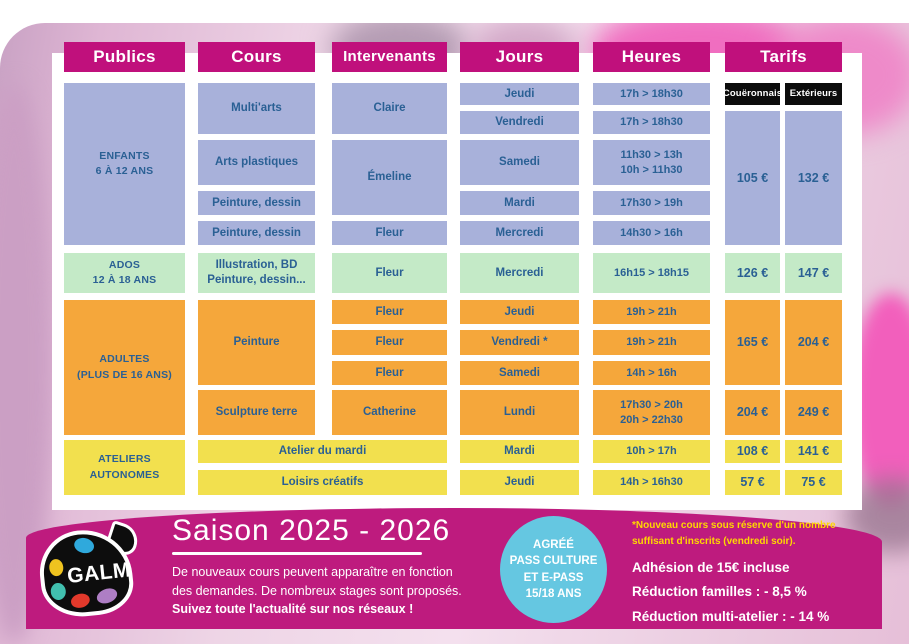 The height and width of the screenshot is (644, 909). What do you see at coordinates (731, 616) in the screenshot?
I see `note-reduction-multi-atelier: Réduction multi-atelier : - 14 %` at bounding box center [731, 616].